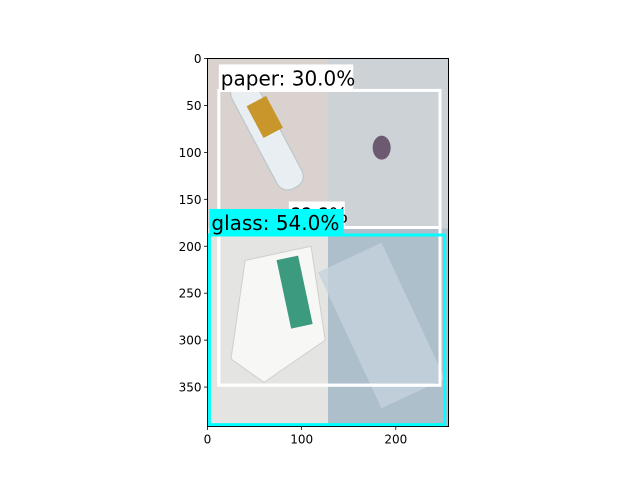  Describe the element at coordinates (381, 325) in the screenshot. I see `glass-shape` at that location.